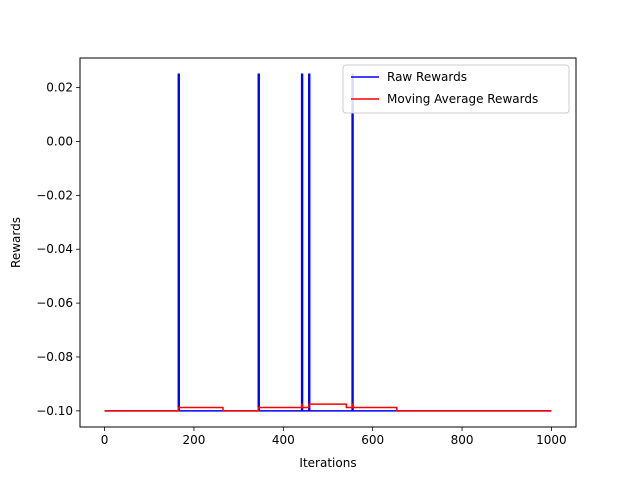 The image size is (640, 480). Describe the element at coordinates (462, 99) in the screenshot. I see `legend-label: Moving Average Rewards` at that location.